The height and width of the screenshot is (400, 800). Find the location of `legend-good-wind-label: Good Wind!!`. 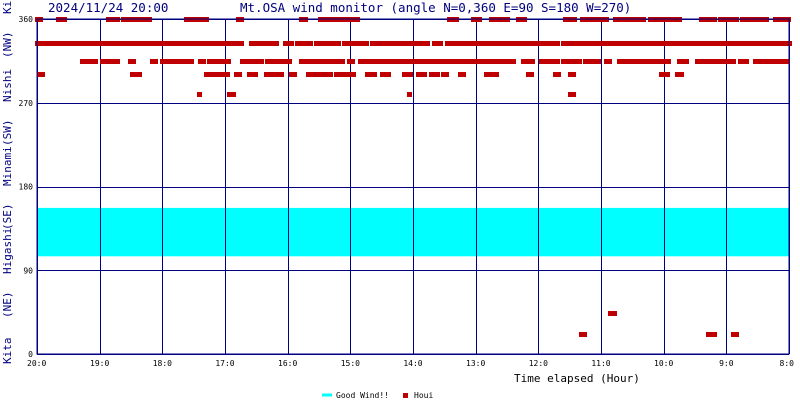

legend-good-wind-label: Good Wind!! is located at coordinates (362, 395).